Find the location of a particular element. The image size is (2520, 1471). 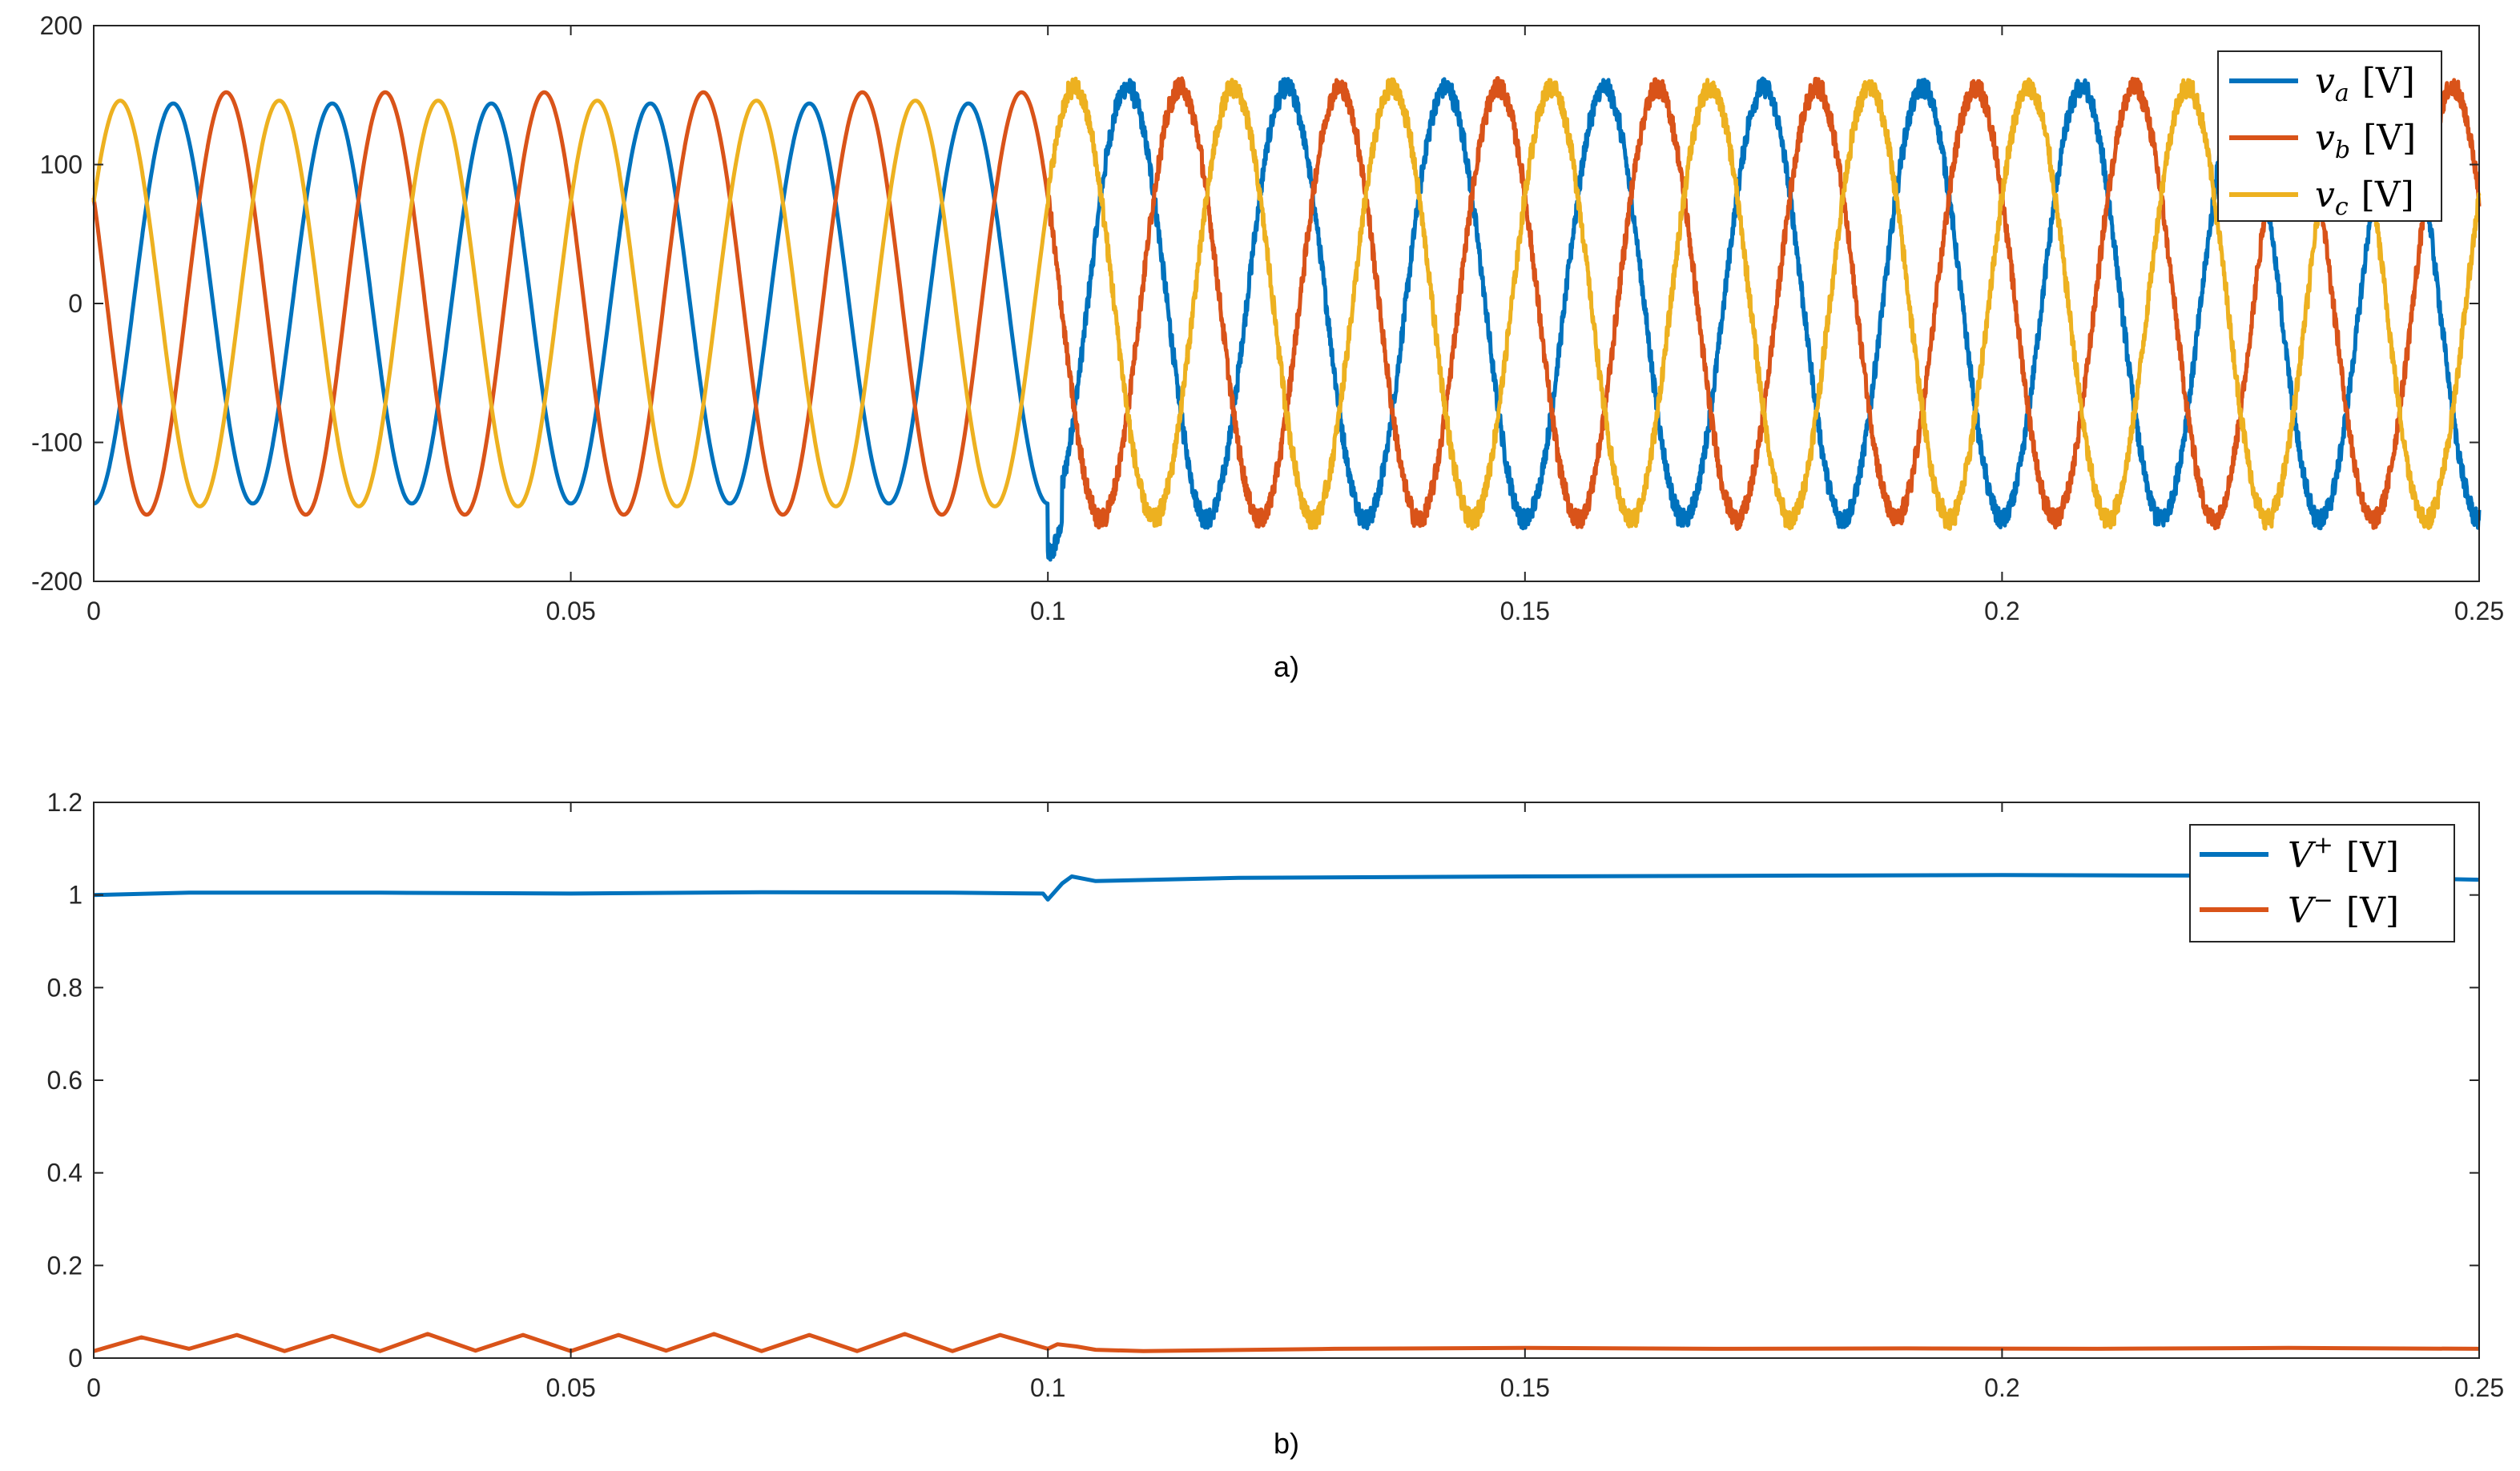

legend-vb-symbol: v is located at coordinates (2325, 138).